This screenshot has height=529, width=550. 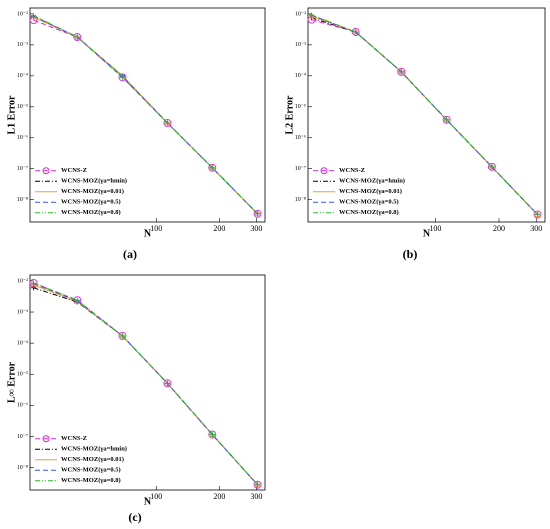 What do you see at coordinates (410, 254) in the screenshot?
I see `panel-label: (b)` at bounding box center [410, 254].